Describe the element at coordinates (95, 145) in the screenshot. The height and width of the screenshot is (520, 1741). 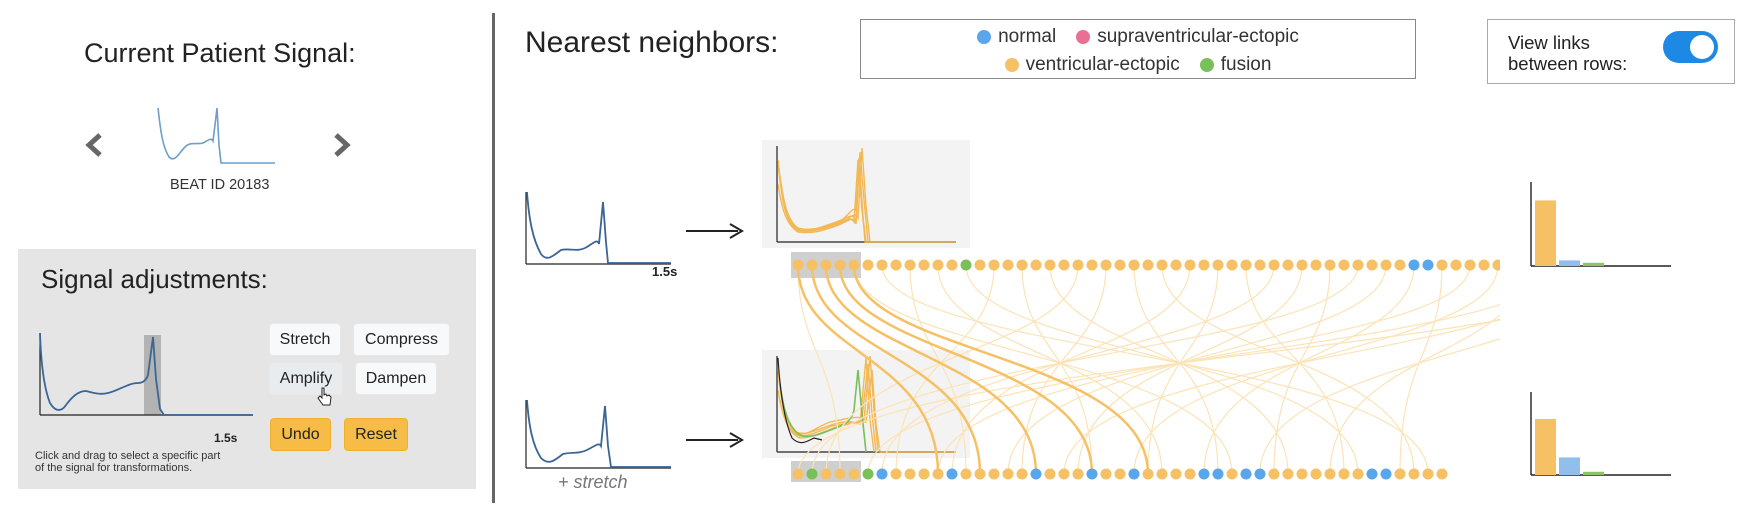
I see `prev-beat-button` at that location.